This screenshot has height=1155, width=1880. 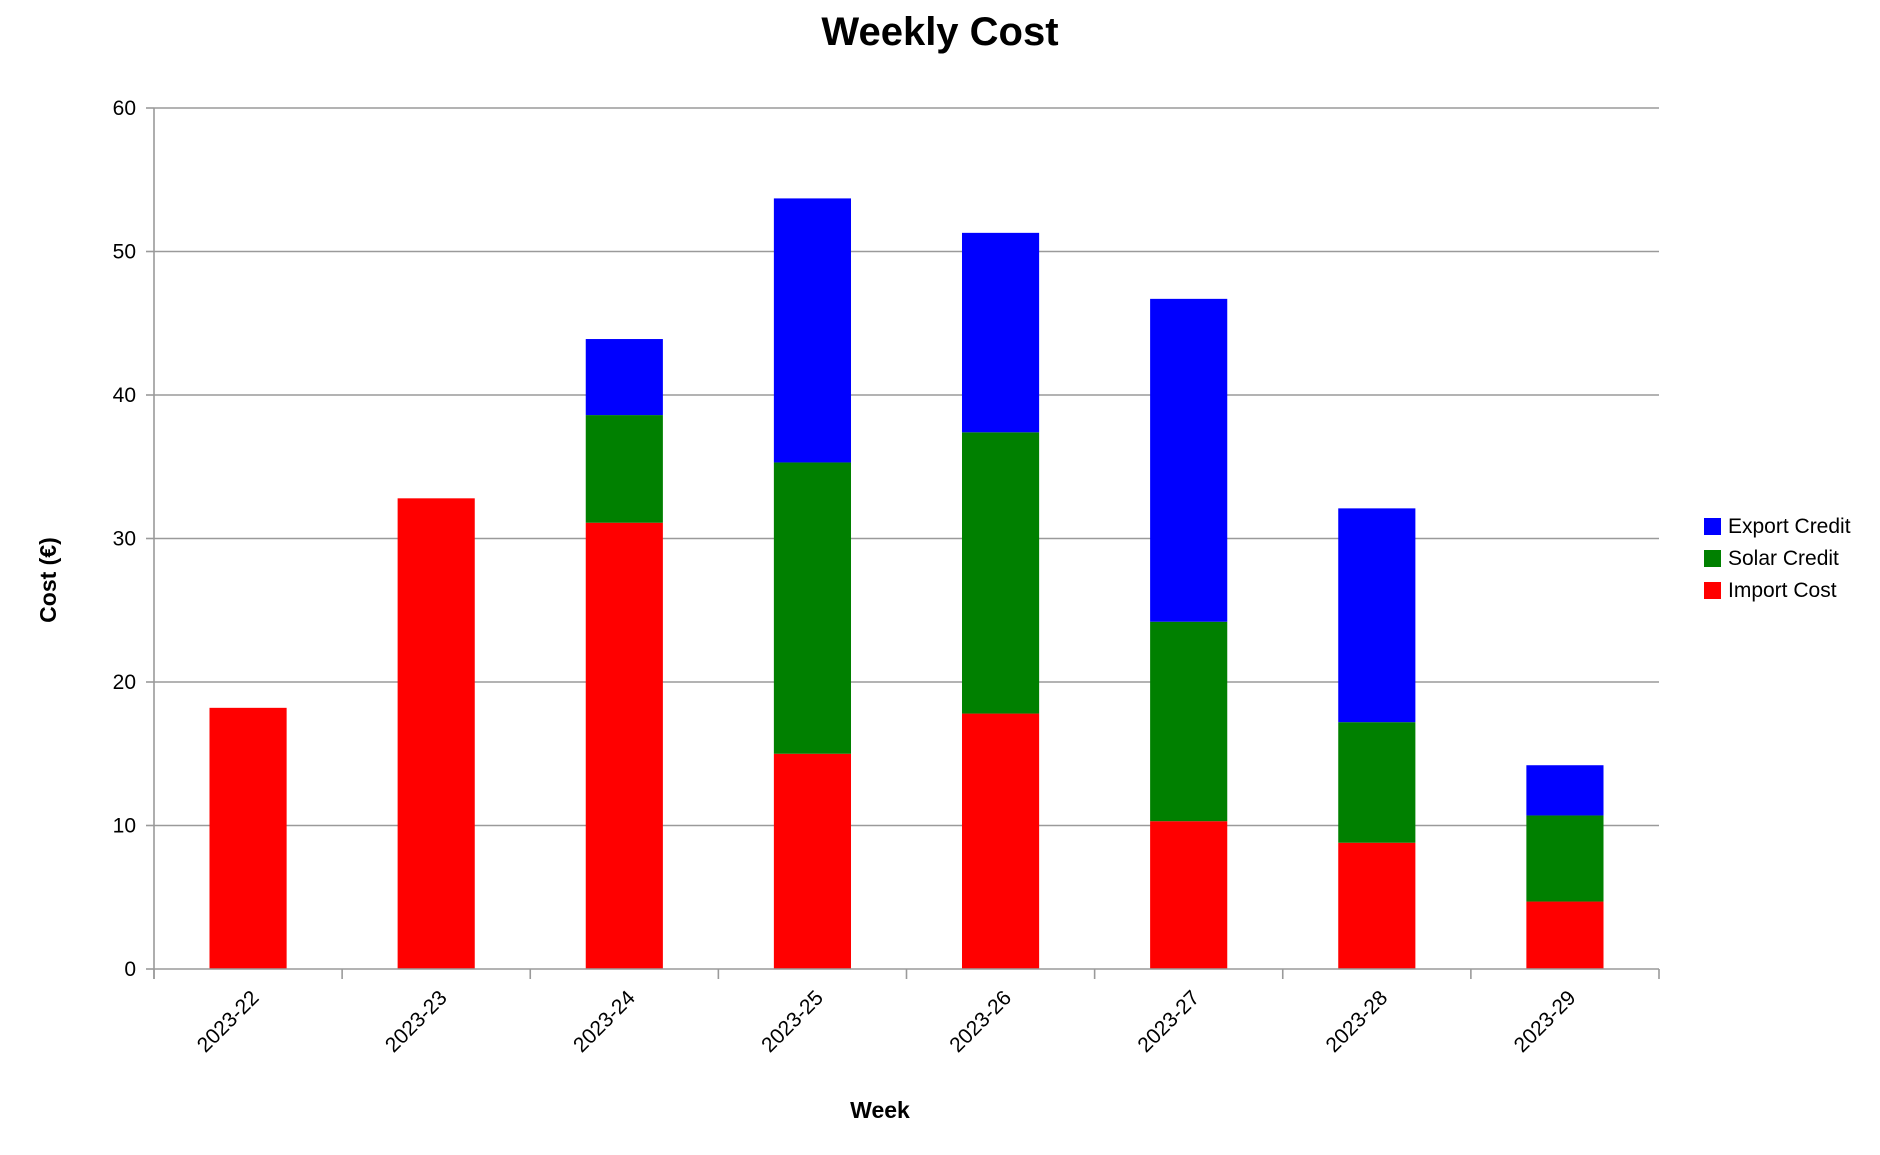 I want to click on legend: Export Credit Solar Credit Import Cost, so click(x=1777, y=558).